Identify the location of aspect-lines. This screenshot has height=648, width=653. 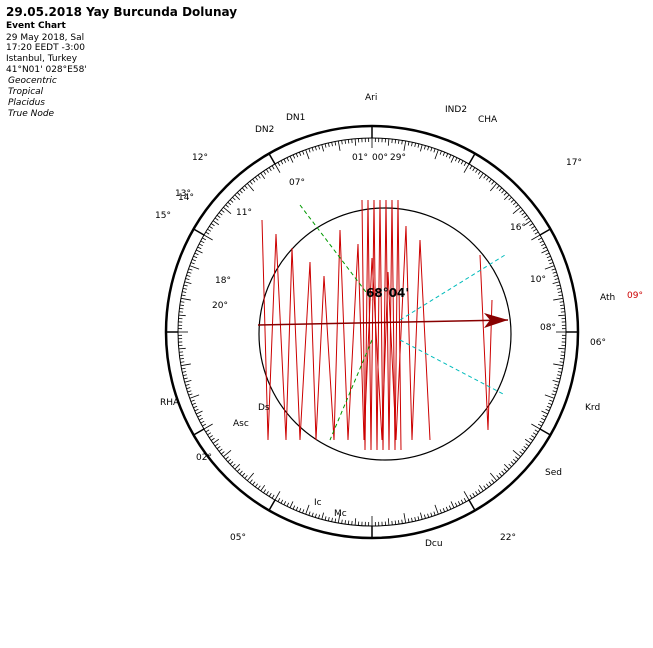
(486, 342).